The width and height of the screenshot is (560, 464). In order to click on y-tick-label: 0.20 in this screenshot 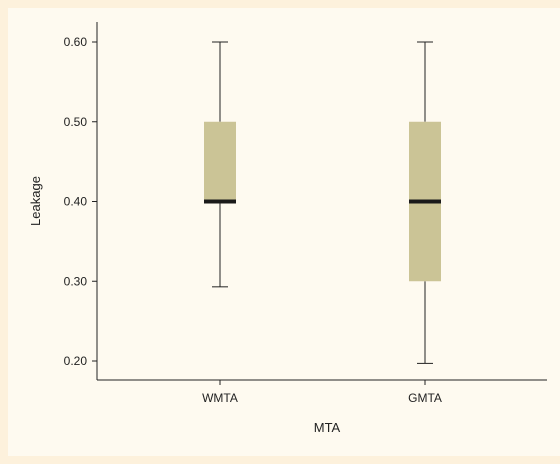, I will do `click(76, 361)`.